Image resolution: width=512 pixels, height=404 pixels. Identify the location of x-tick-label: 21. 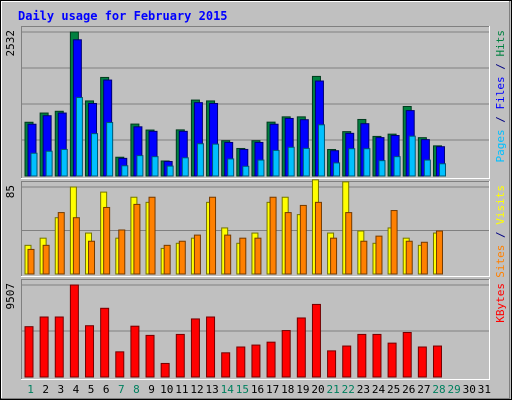
(333, 389).